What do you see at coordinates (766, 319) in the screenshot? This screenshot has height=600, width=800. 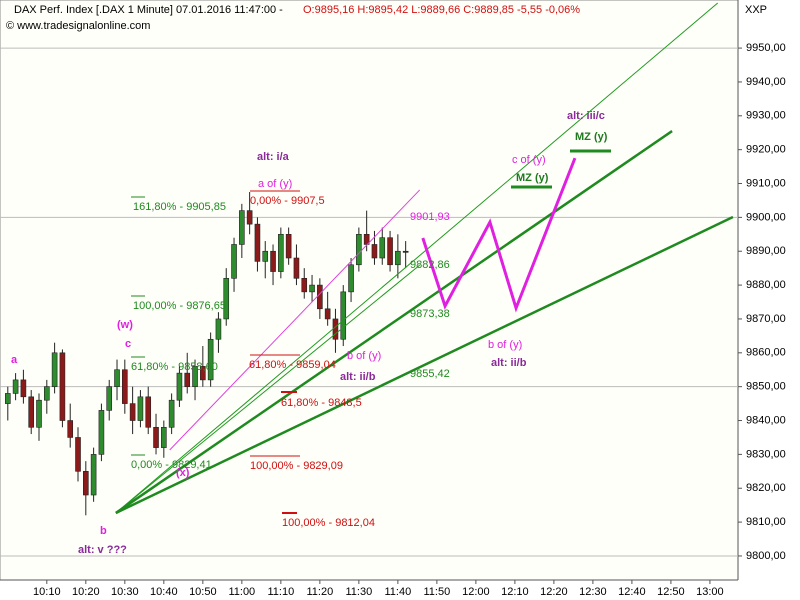 I see `y-tick-label: 9870,00` at bounding box center [766, 319].